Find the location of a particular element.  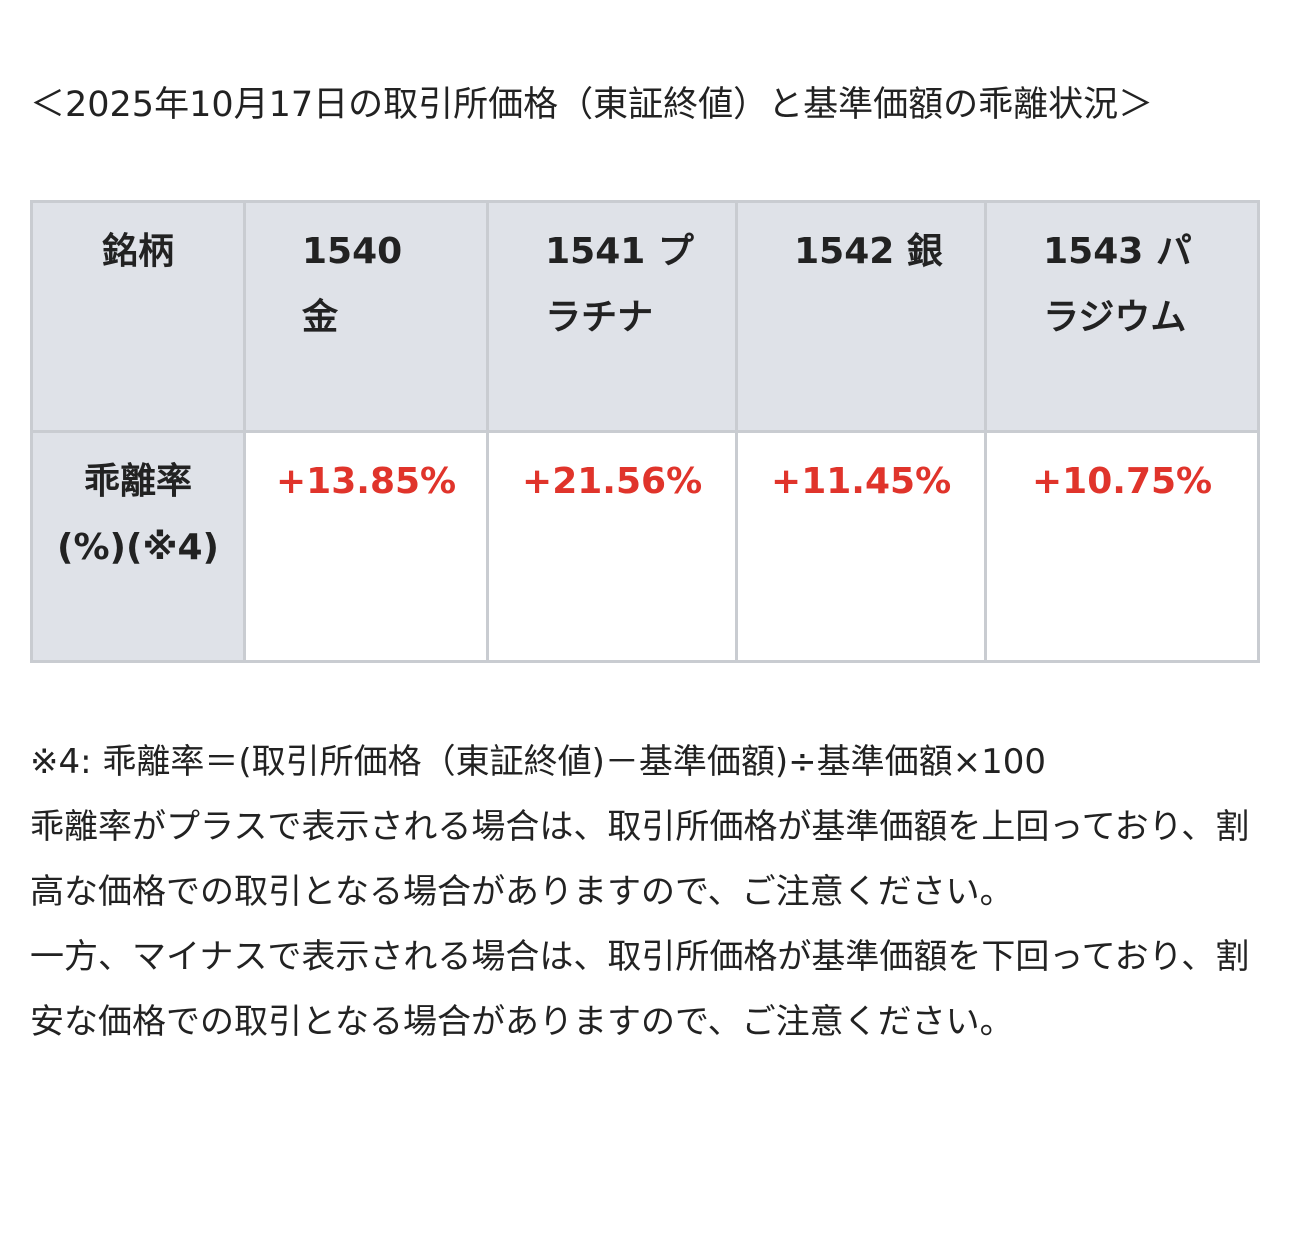

header-1543: 1543 パラジウム is located at coordinates (1122, 316).